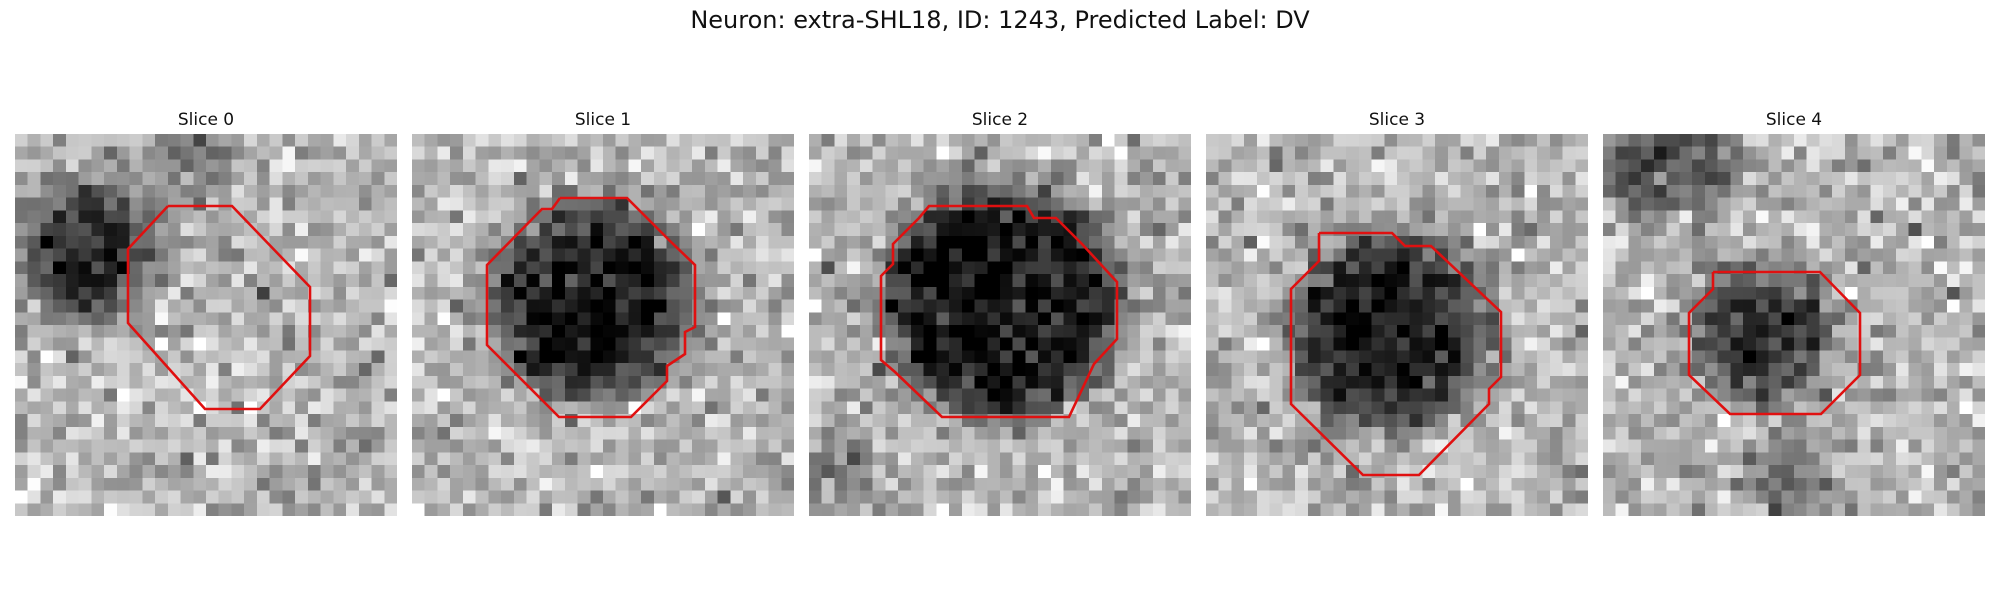  I want to click on slice-panel-4: Slice 4, so click(1794, 312).